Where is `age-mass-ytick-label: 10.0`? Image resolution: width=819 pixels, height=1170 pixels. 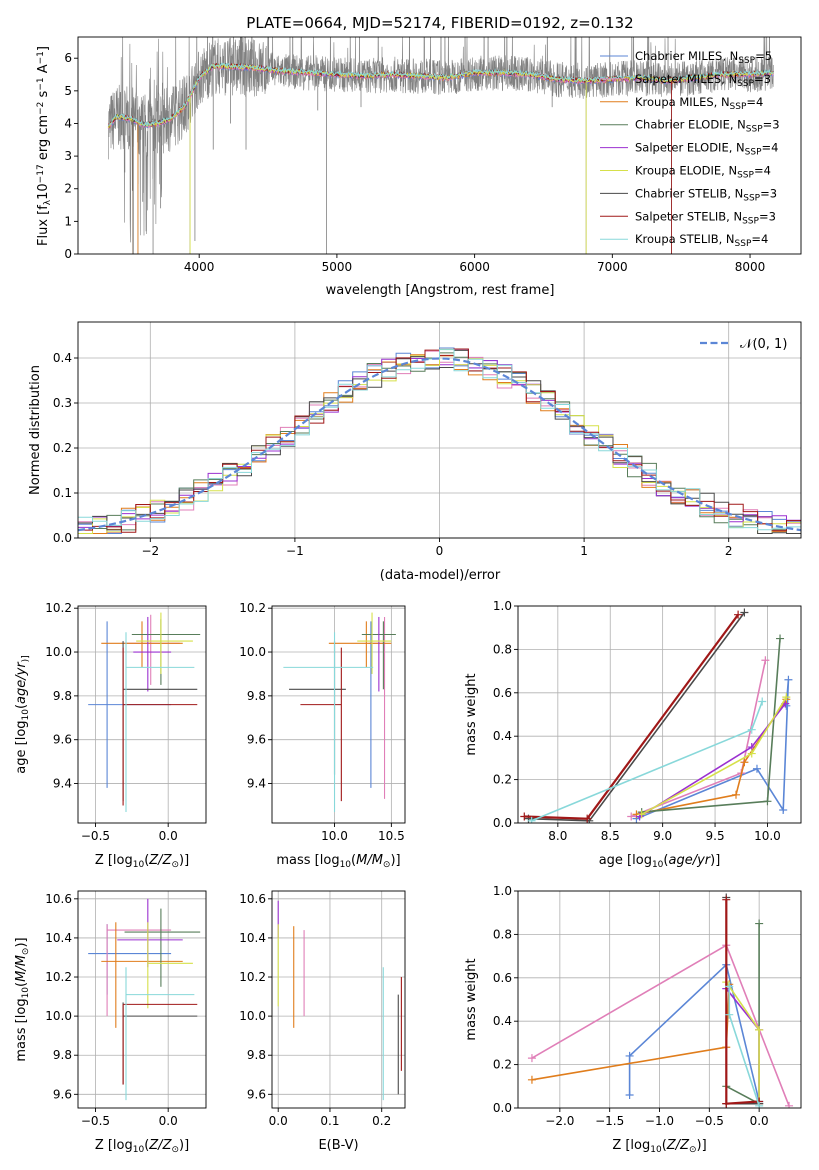 age-mass-ytick-label: 10.0 is located at coordinates (252, 652).